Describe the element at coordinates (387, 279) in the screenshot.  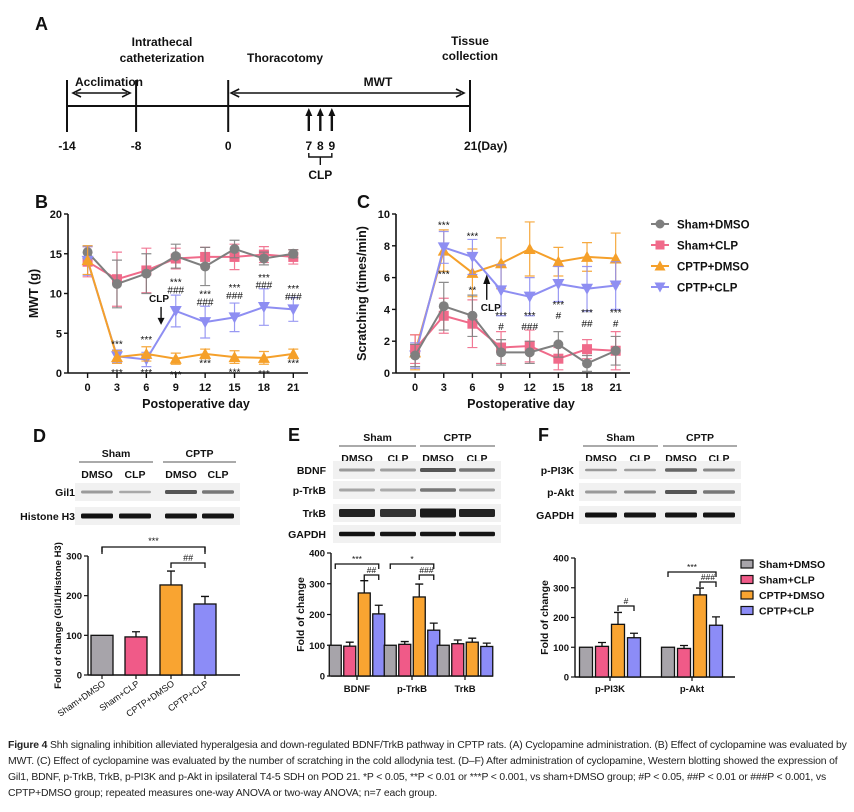
I see `y-tick-label: 6` at that location.